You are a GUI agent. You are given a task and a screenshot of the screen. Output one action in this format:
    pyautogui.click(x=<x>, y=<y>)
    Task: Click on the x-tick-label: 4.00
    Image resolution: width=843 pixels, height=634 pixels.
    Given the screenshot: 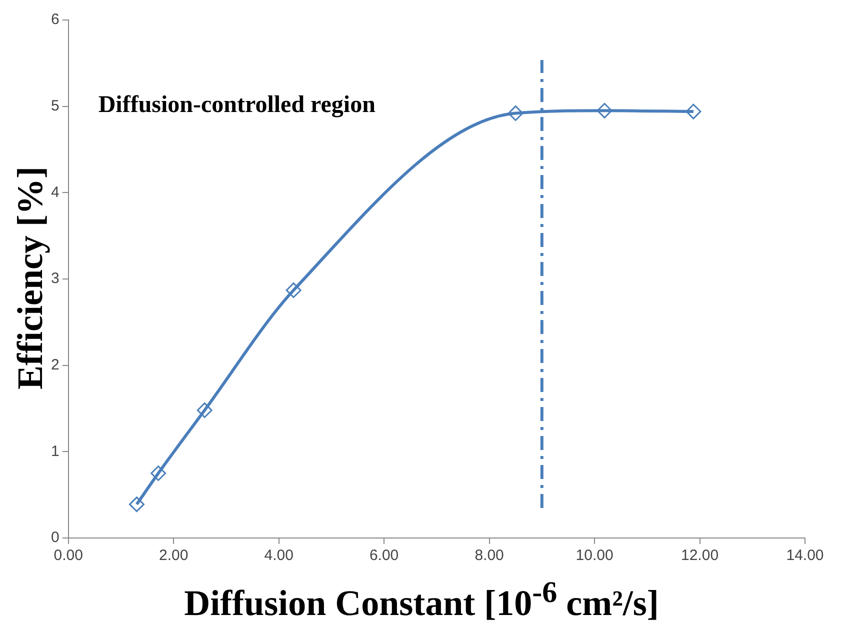 What is the action you would take?
    pyautogui.click(x=279, y=555)
    